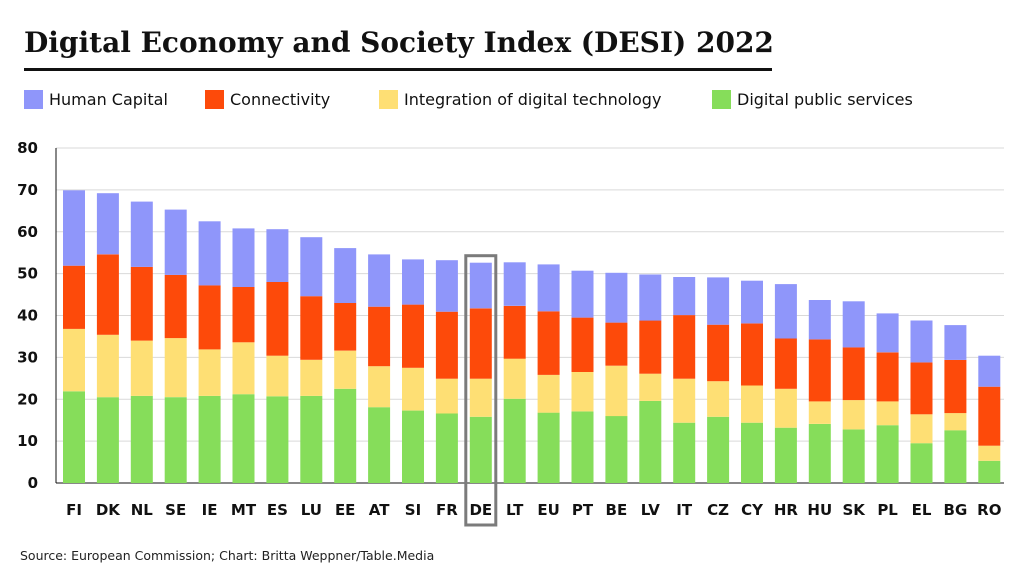  Describe the element at coordinates (887, 510) in the screenshot. I see `x-tick-label: PL` at that location.